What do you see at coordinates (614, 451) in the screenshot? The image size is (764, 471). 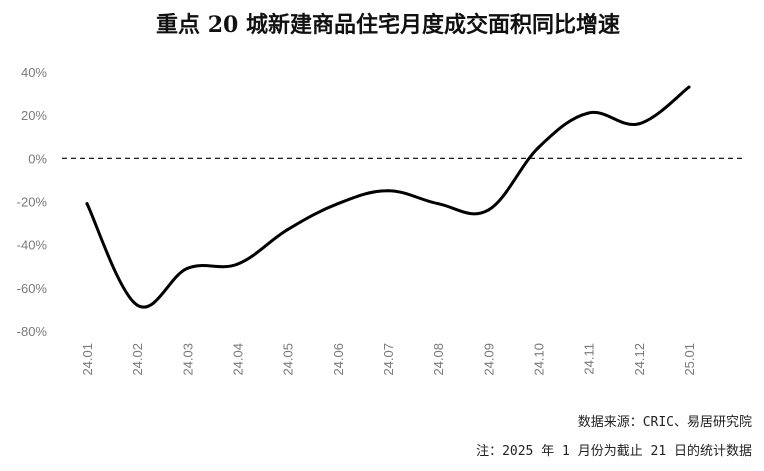 I see `footnote: 注：2025 年 1 月份为截止 21 日的统计数据` at bounding box center [614, 451].